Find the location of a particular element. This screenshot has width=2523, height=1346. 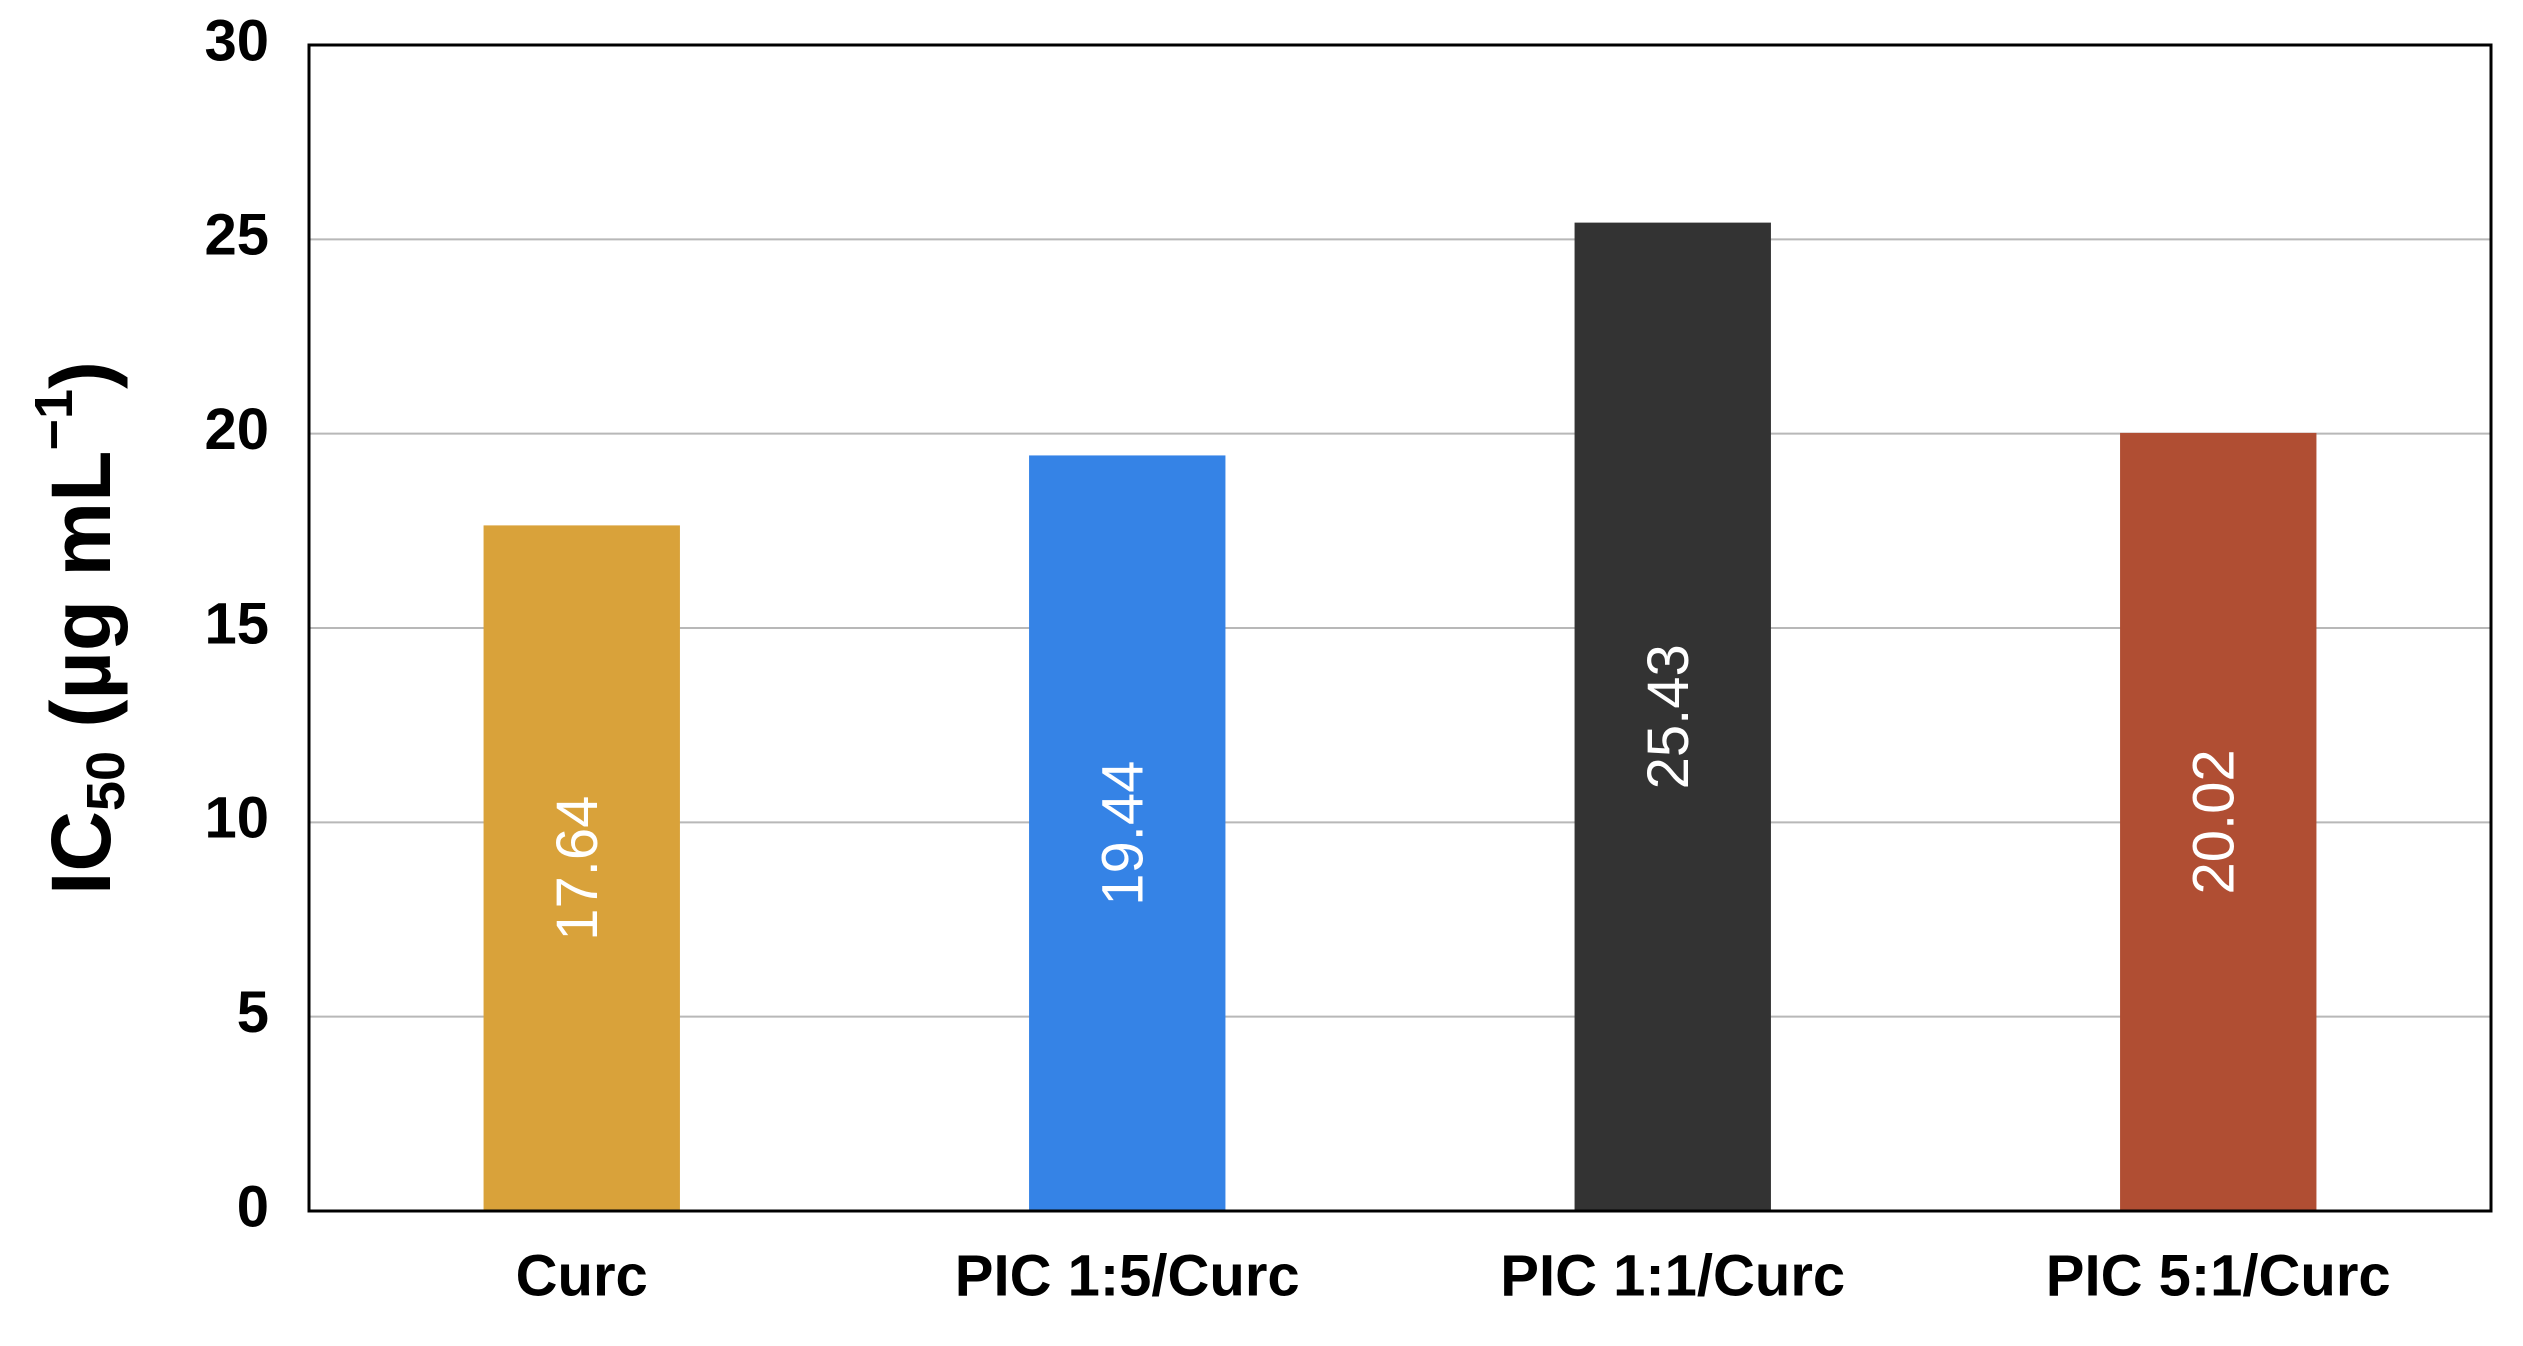

x-tick-label: PIC 5:1/Curc is located at coordinates (2218, 1275).